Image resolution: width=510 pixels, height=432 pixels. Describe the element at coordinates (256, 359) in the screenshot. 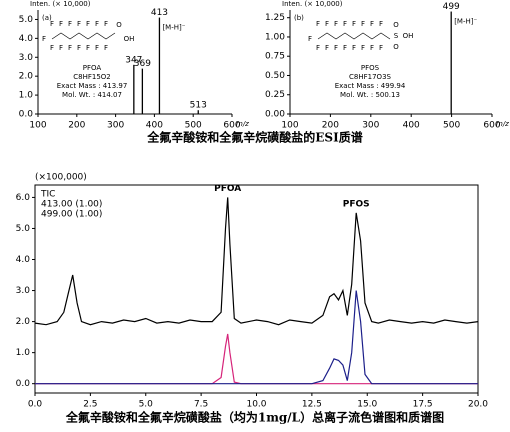

I see `series-line` at that location.